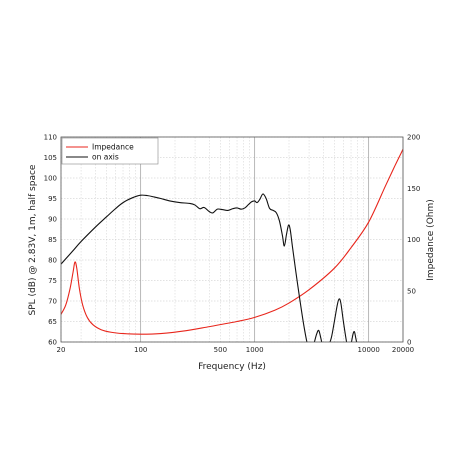 The image size is (458, 458). I want to click on y2-tick-label: 50, so click(411, 291).